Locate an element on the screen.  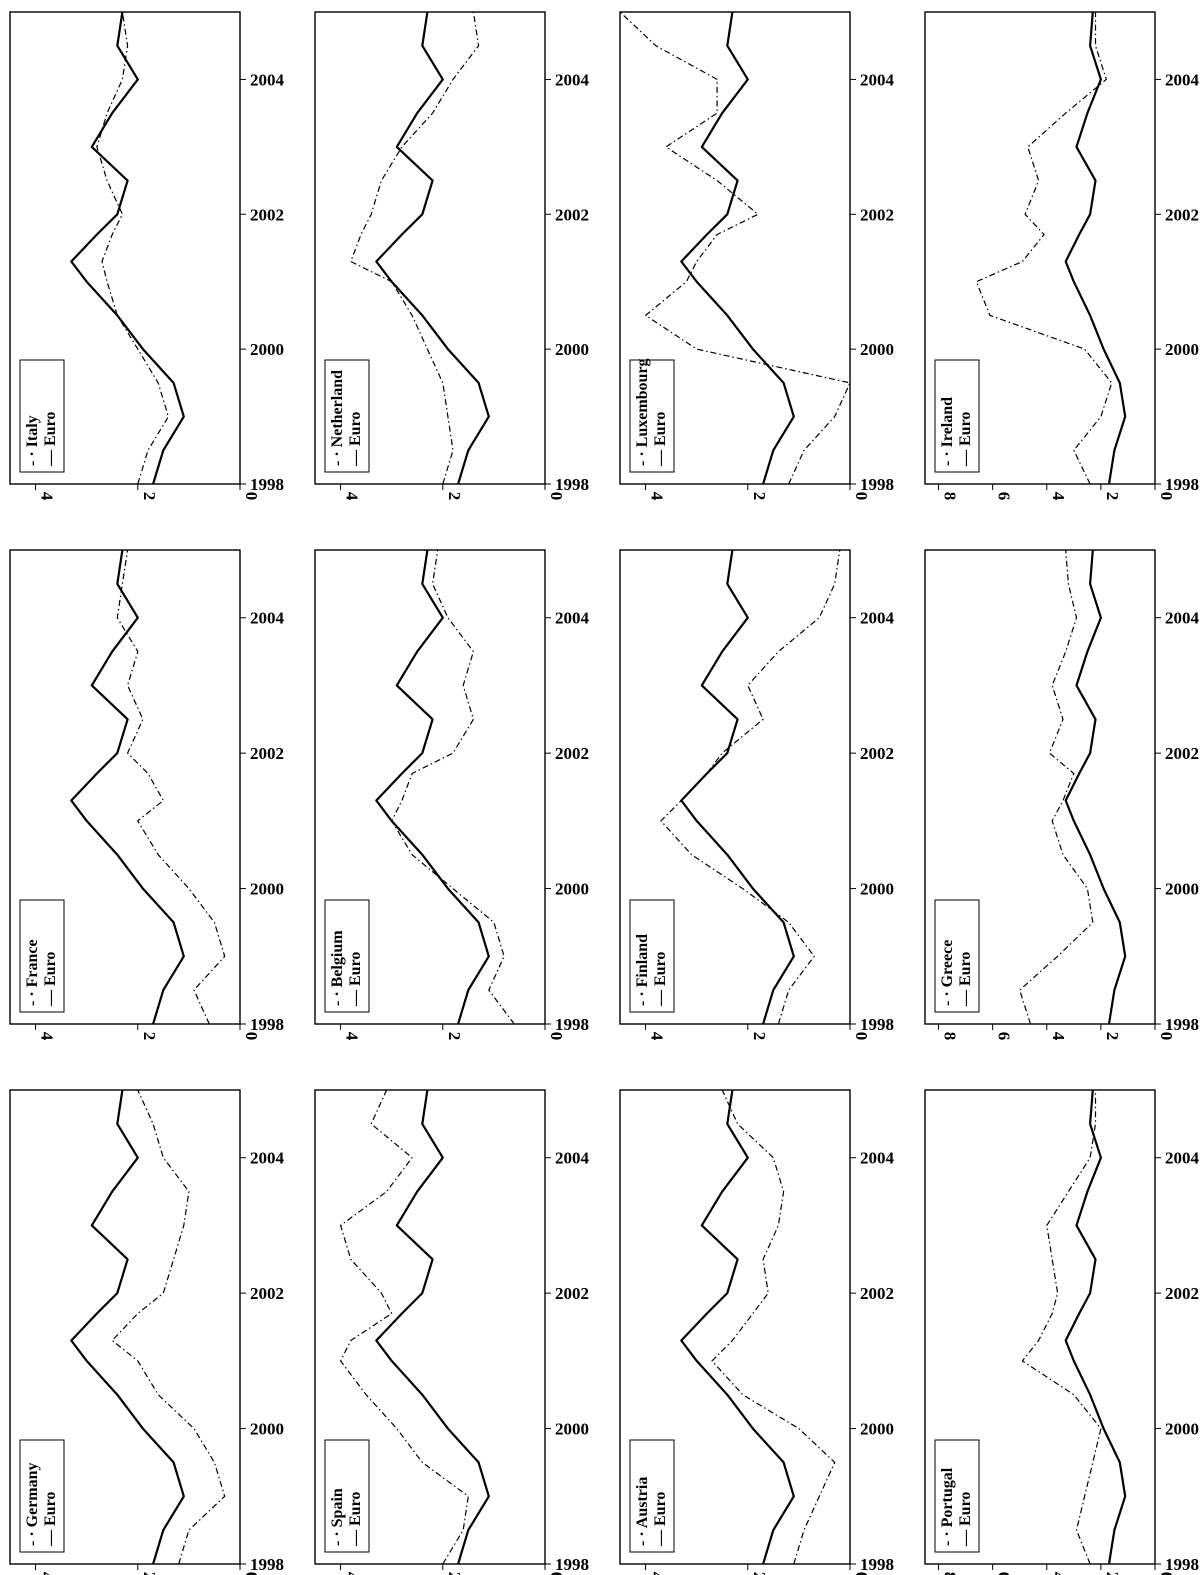
legend: - · Luxembourg — Euro is located at coordinates (652, 415).